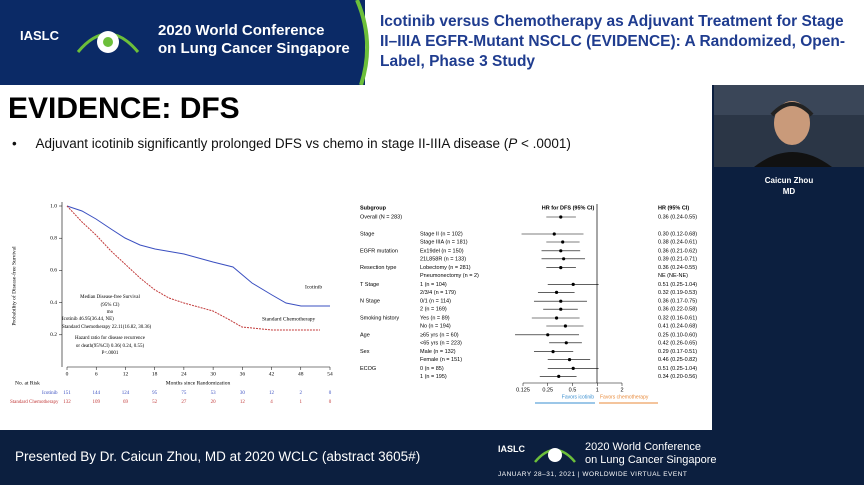 The width and height of the screenshot is (864, 485). Describe the element at coordinates (677, 285) in the screenshot. I see `forest-hr-label: 0.51 (0.25-1.04)` at that location.